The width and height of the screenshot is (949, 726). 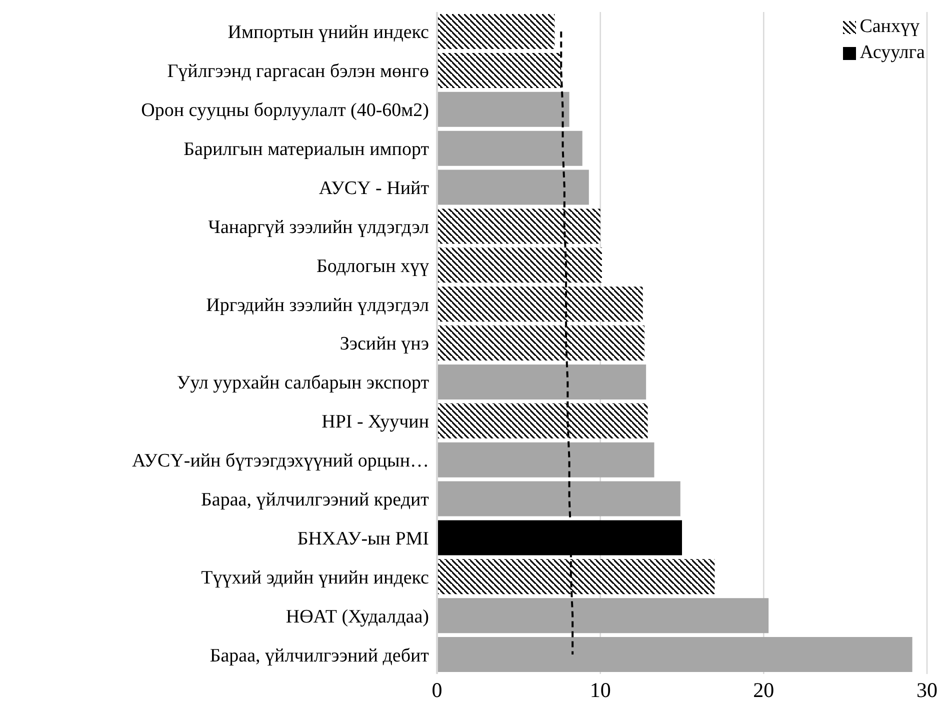 I want to click on y-tick-label: Иргэдийн зээлийн үлдэгдэл, so click(x=318, y=305).